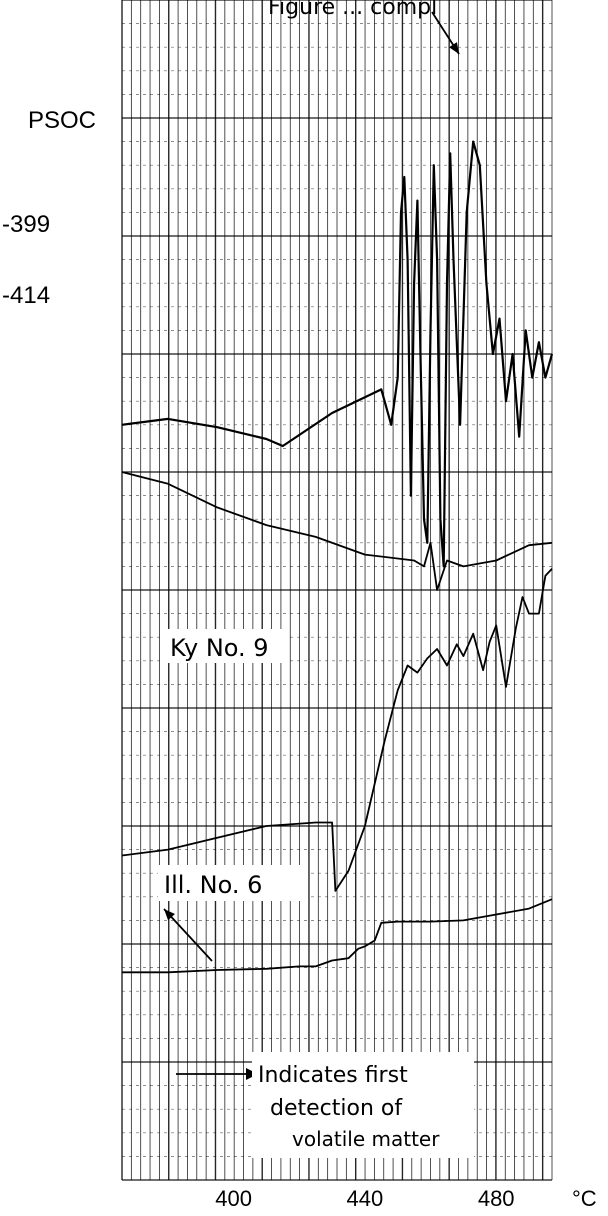  I want to click on psoc-label-bg, so click(72, 117).